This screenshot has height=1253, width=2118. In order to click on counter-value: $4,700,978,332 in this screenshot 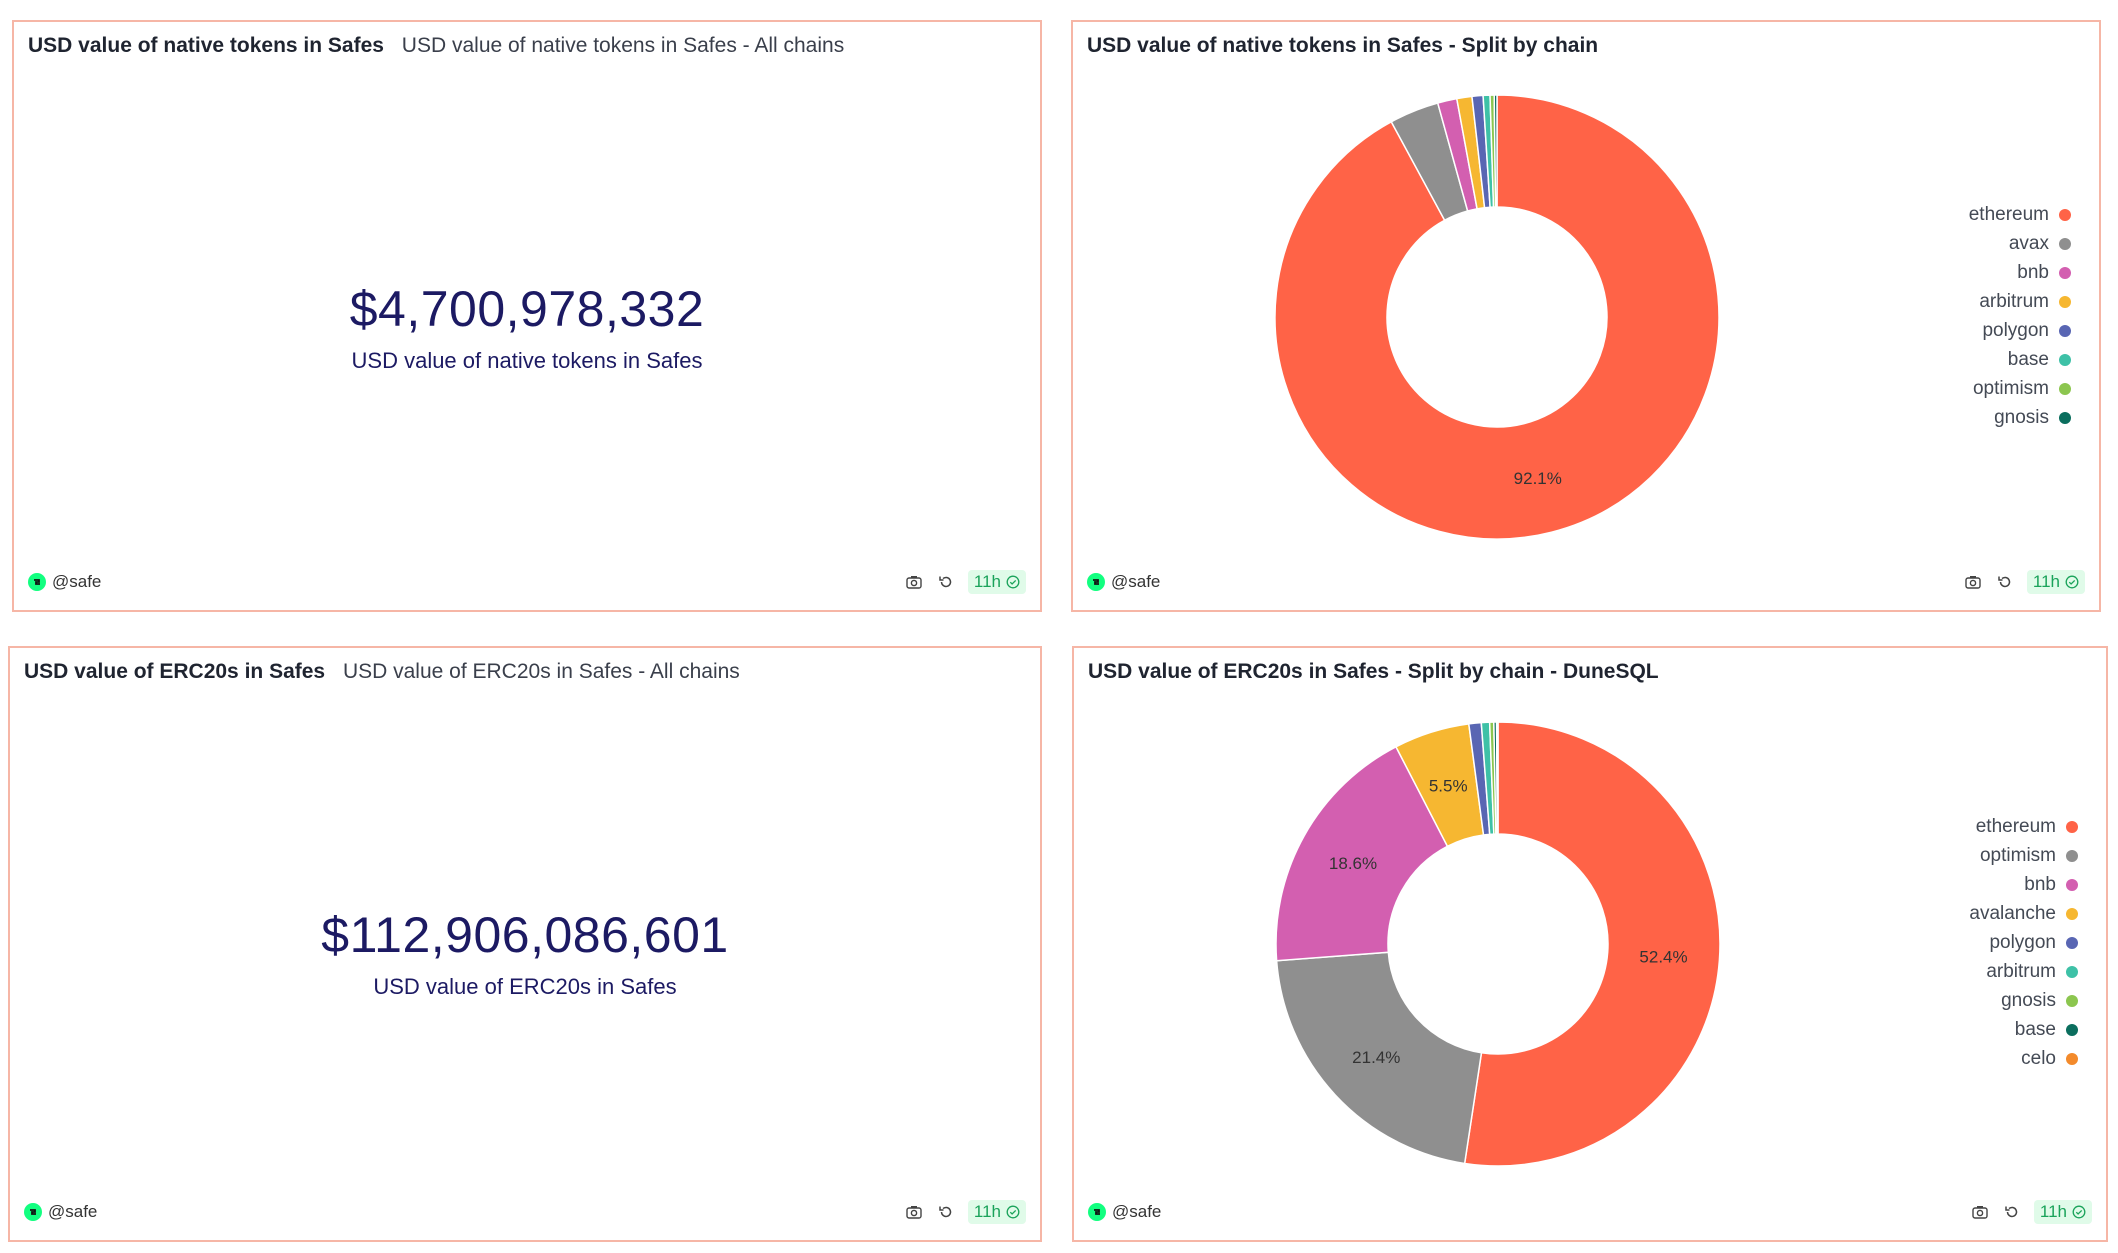, I will do `click(527, 309)`.